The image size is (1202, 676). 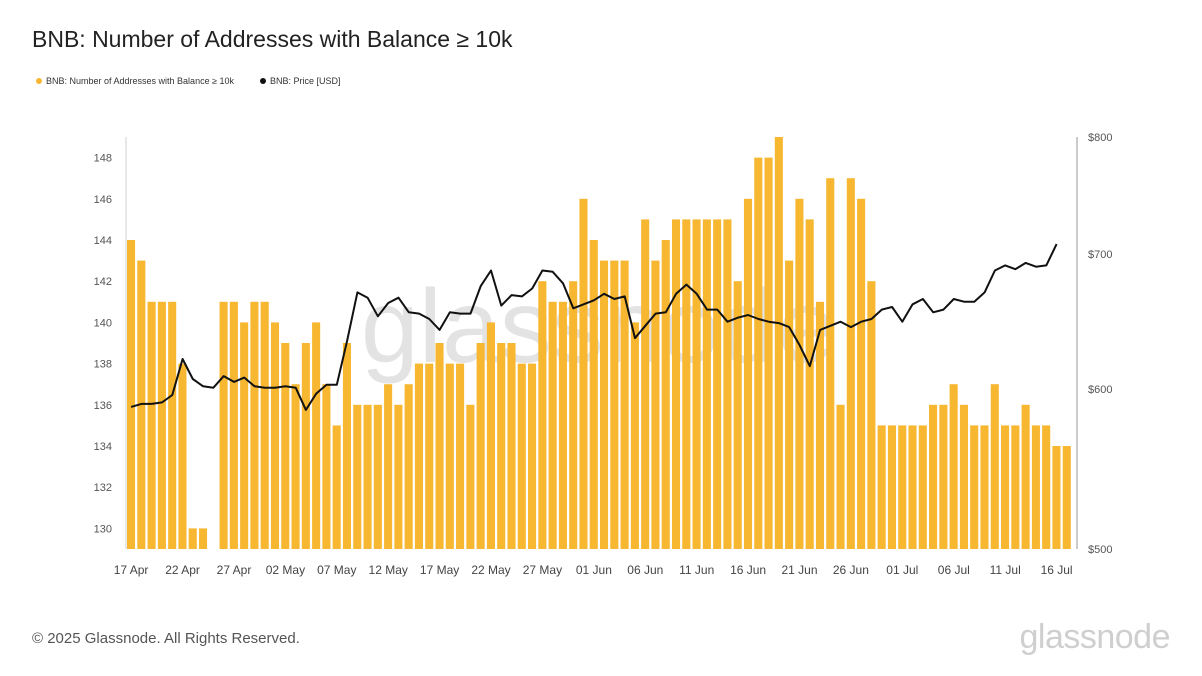 What do you see at coordinates (103, 488) in the screenshot?
I see `y-left-tick-label: 132` at bounding box center [103, 488].